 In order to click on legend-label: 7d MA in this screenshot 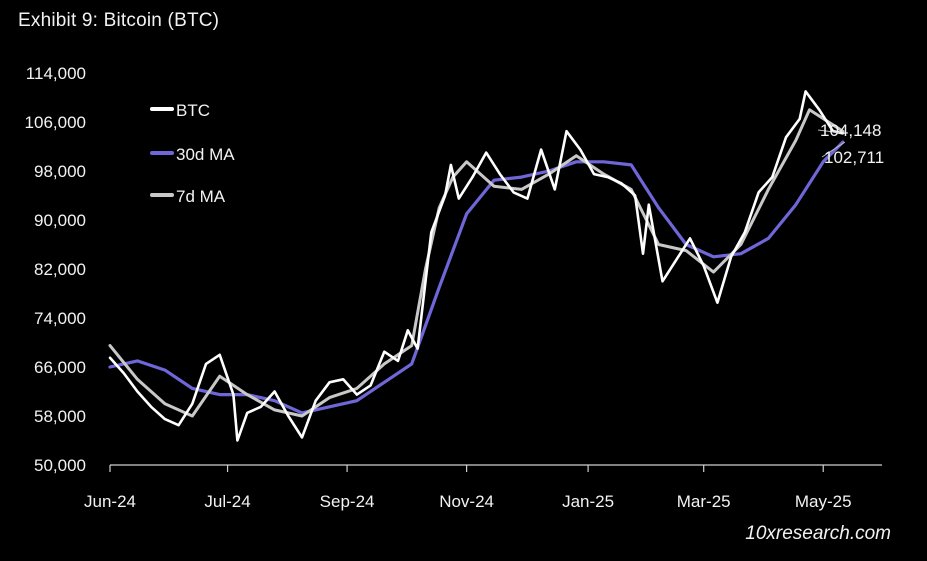, I will do `click(201, 196)`.